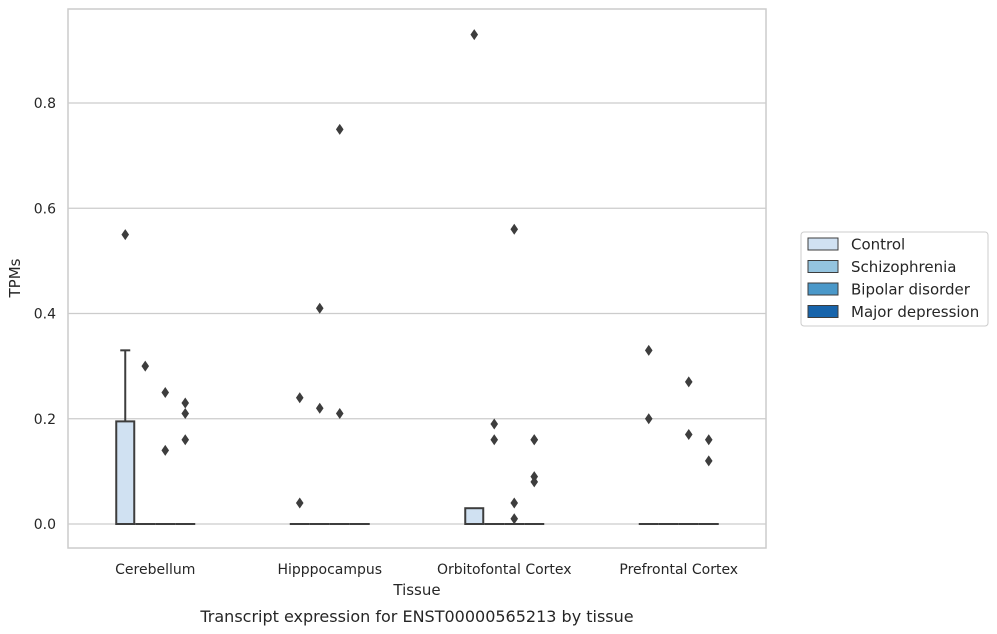 The height and width of the screenshot is (634, 997). I want to click on x-tick-label: Hipppocampus, so click(329, 570).